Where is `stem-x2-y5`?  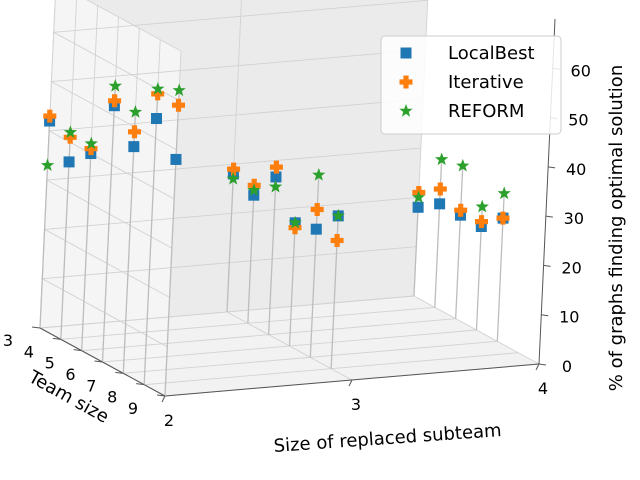 stem-x2-y5 is located at coordinates (86, 247).